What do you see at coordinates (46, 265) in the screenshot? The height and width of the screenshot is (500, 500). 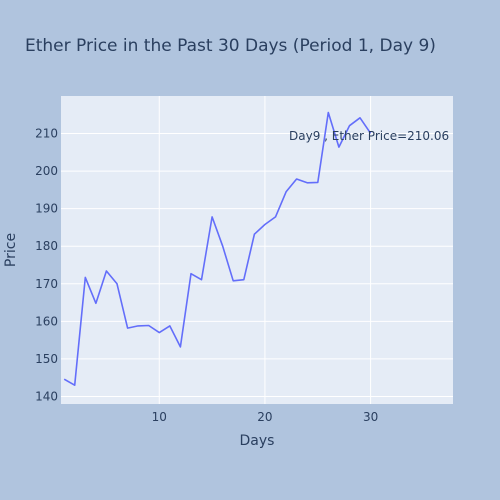 I see `y-tick-labels: 140 150 160 170 180 190 200 210` at bounding box center [46, 265].